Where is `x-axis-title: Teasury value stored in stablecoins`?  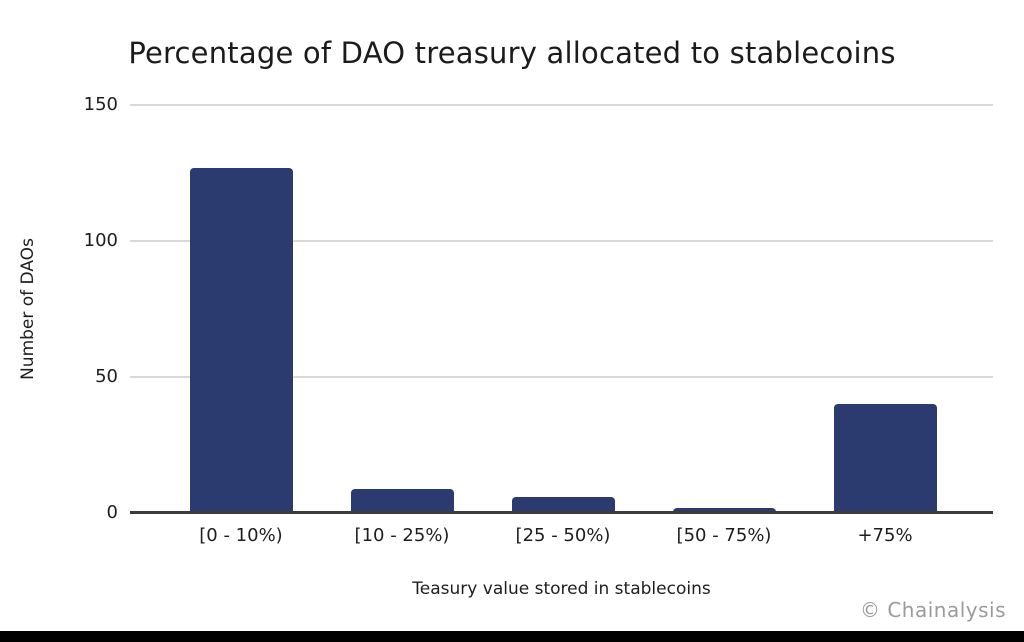 x-axis-title: Teasury value stored in stablecoins is located at coordinates (561, 589).